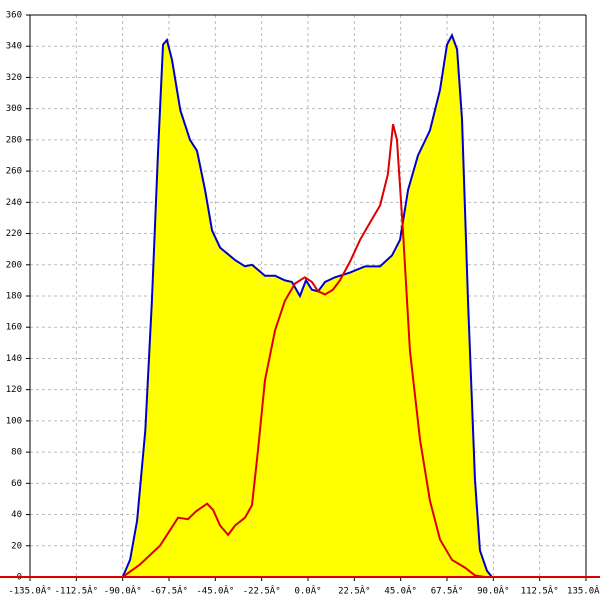 The image size is (600, 600). What do you see at coordinates (447, 591) in the screenshot?
I see `x-tick-label: 67.5Â°` at bounding box center [447, 591].